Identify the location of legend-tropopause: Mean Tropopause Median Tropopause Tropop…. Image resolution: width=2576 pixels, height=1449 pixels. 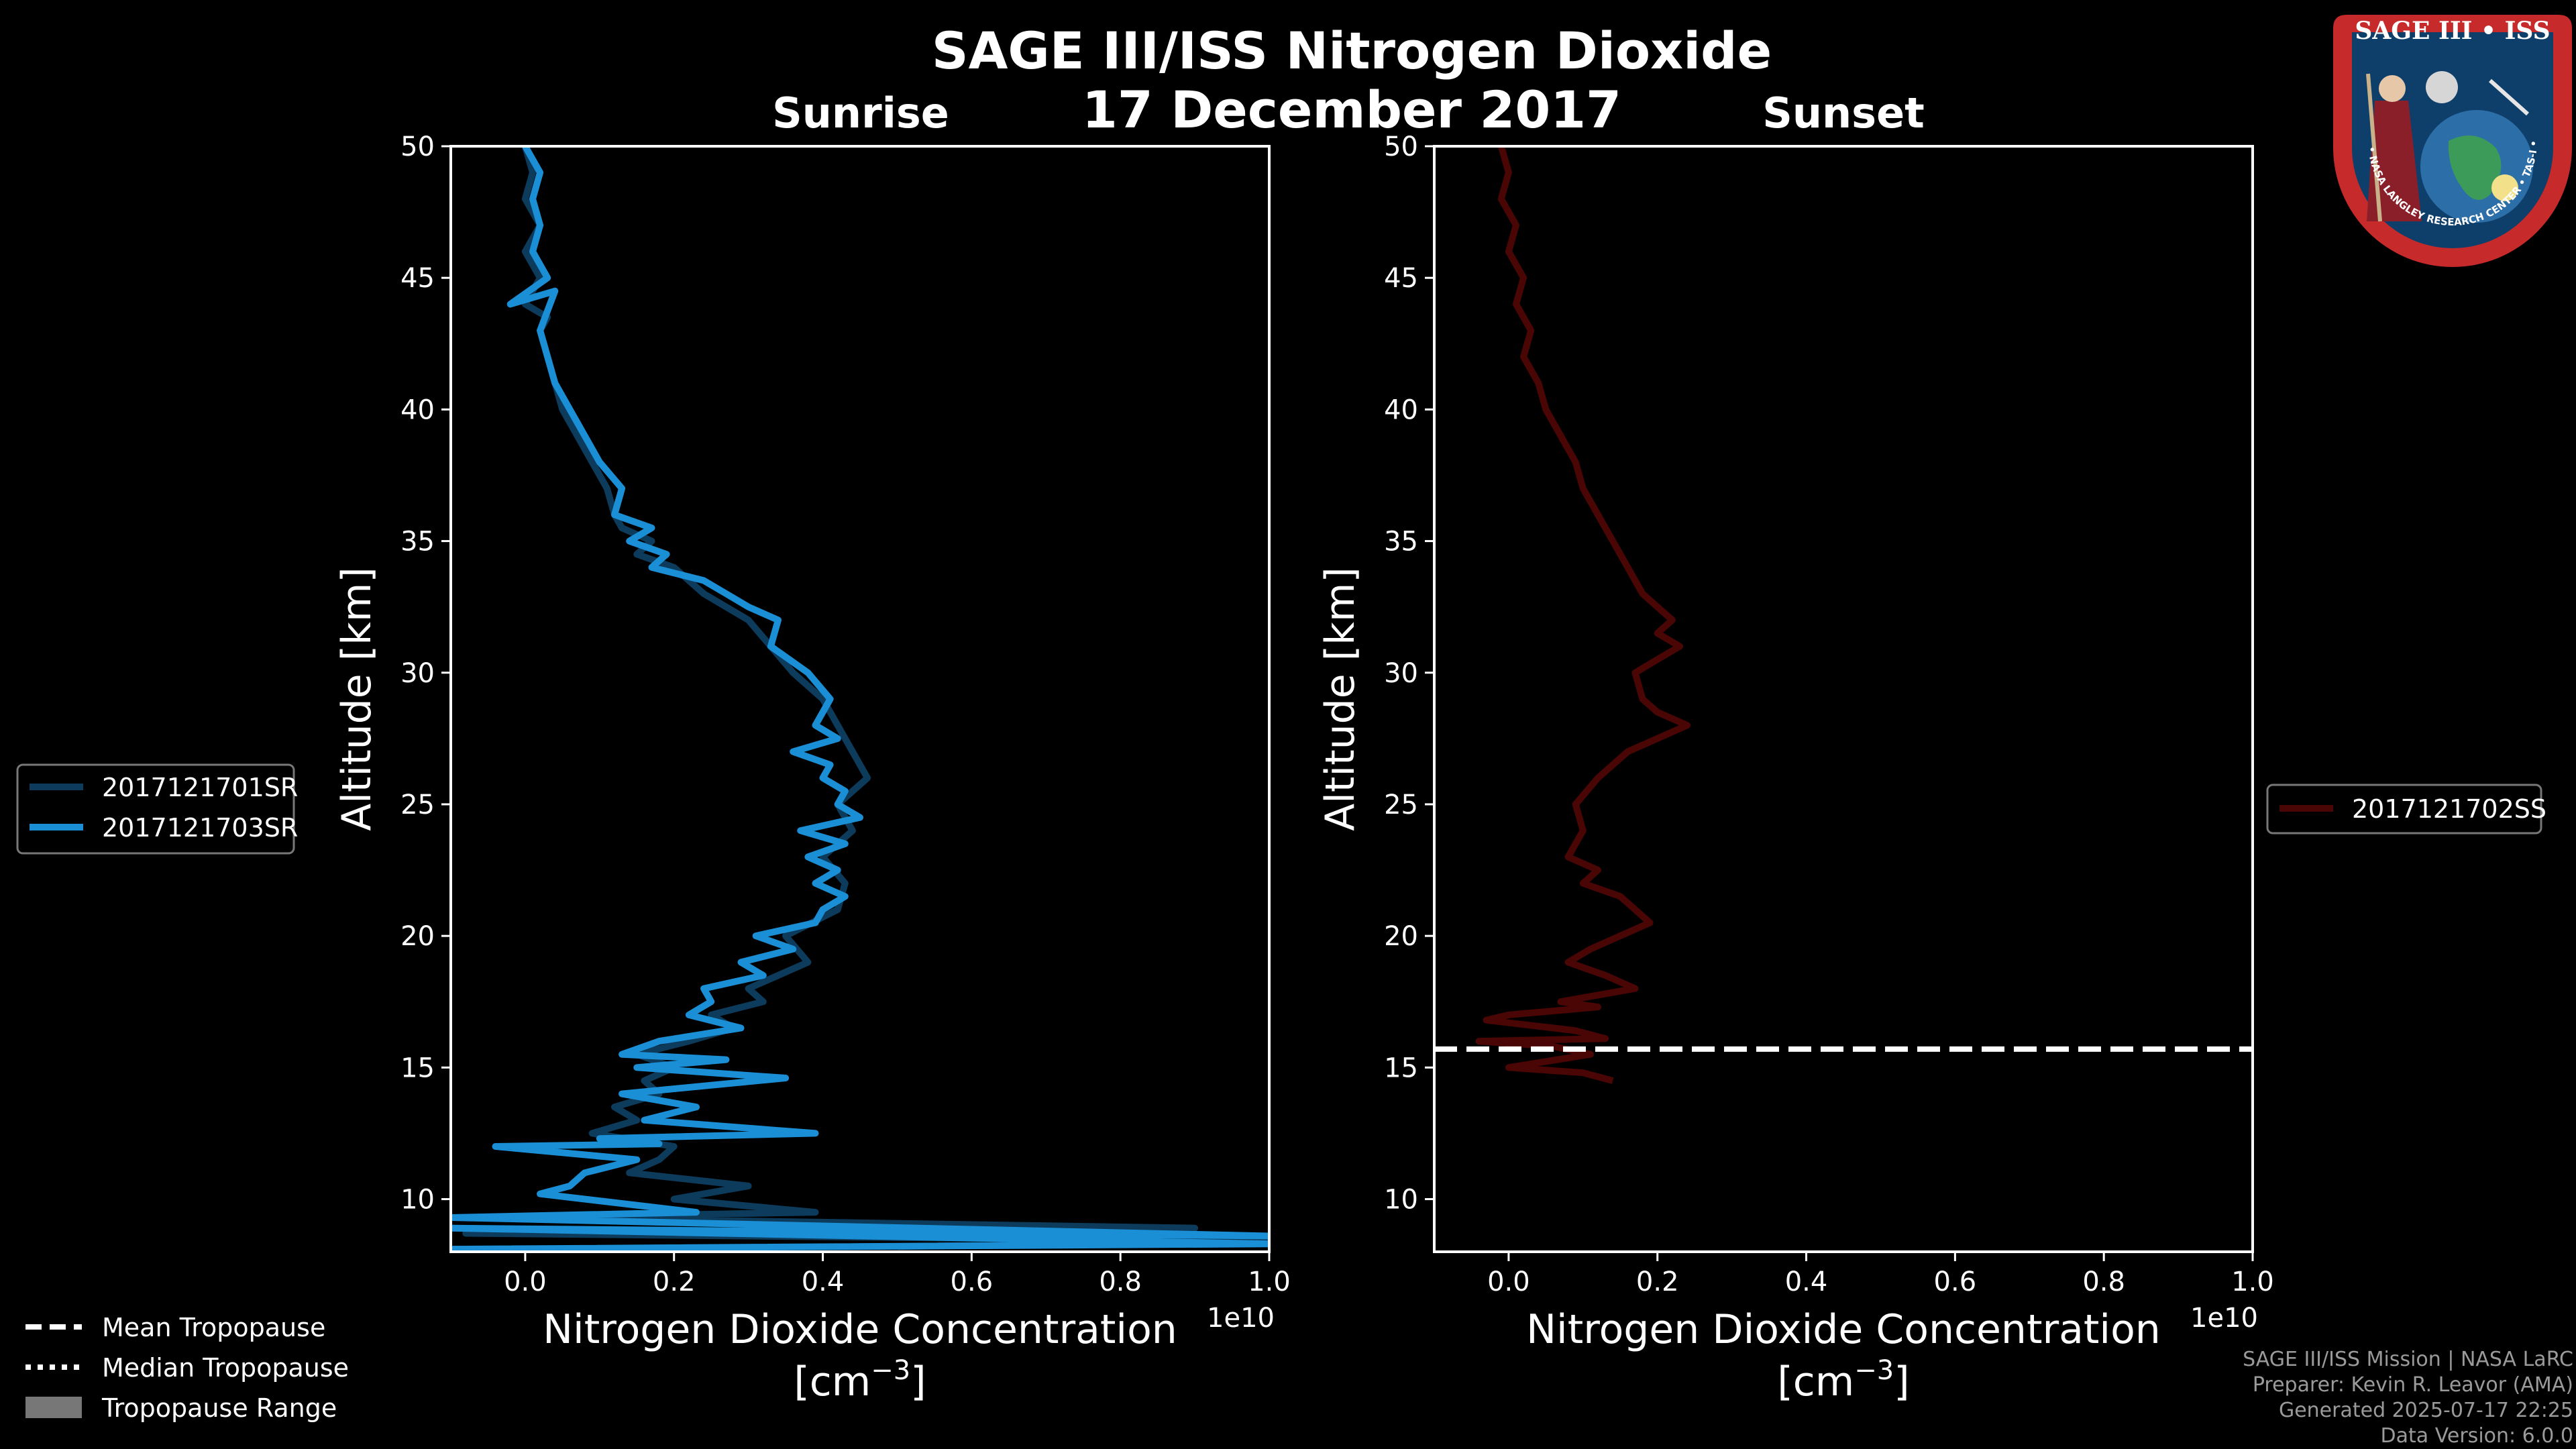
(187, 1368).